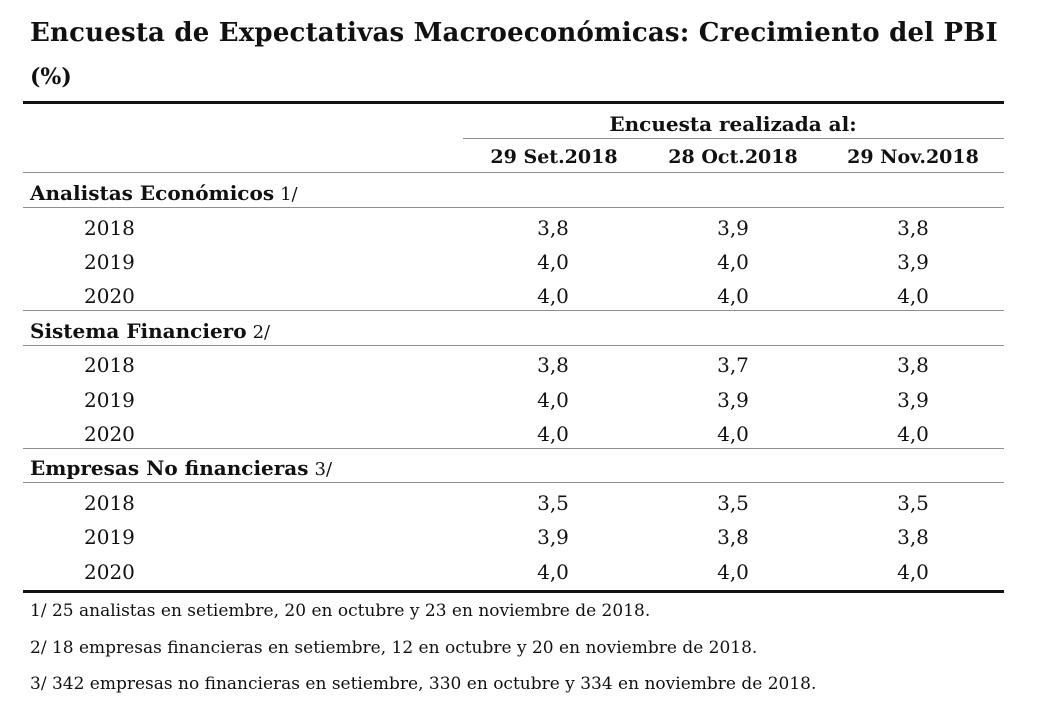 This screenshot has height=712, width=1042. What do you see at coordinates (138, 331) in the screenshot?
I see `group-label-text: Sistema Financiero` at bounding box center [138, 331].